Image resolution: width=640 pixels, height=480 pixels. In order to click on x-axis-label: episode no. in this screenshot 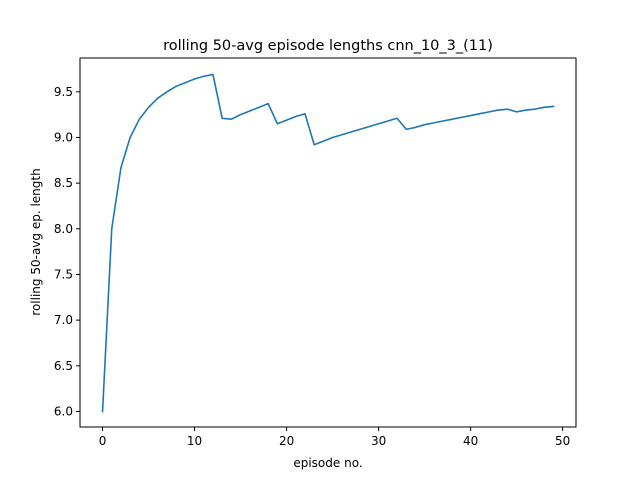, I will do `click(327, 463)`.